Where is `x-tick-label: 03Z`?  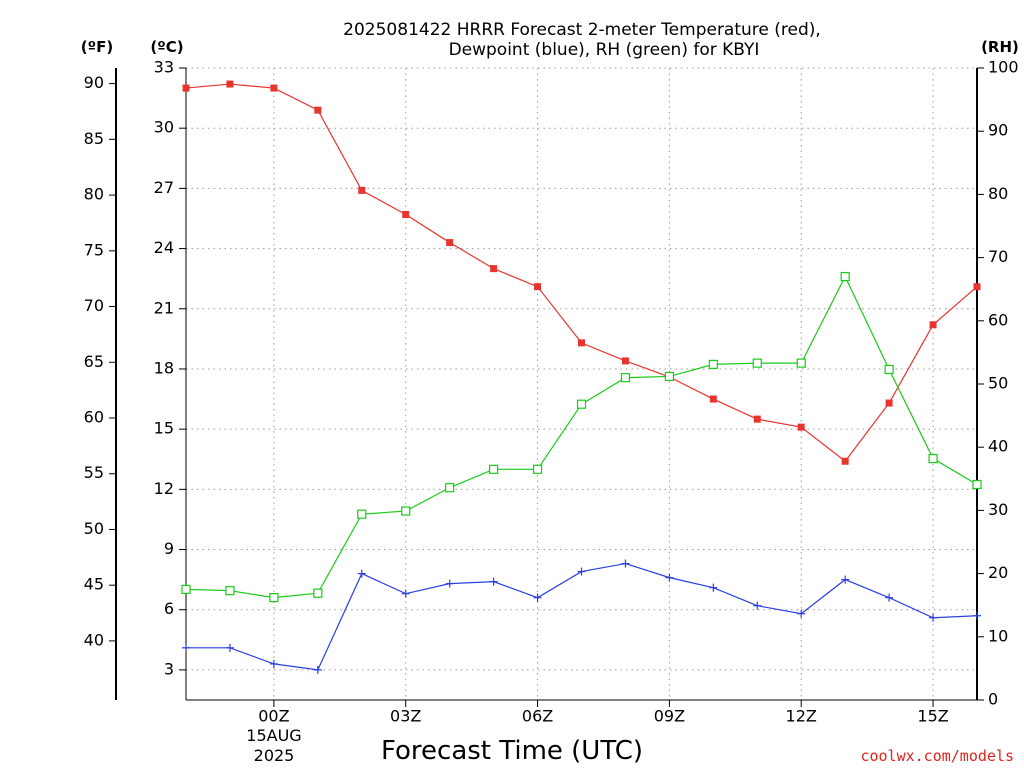 x-tick-label: 03Z is located at coordinates (405, 716).